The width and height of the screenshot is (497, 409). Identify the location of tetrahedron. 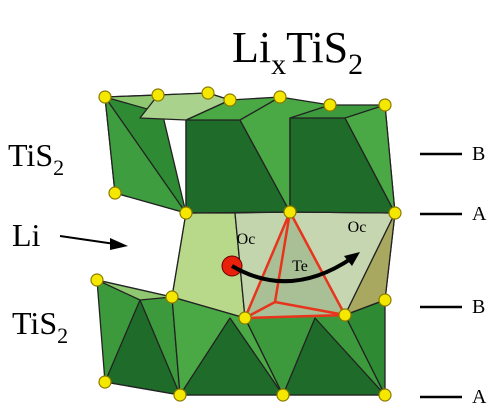
(295, 264).